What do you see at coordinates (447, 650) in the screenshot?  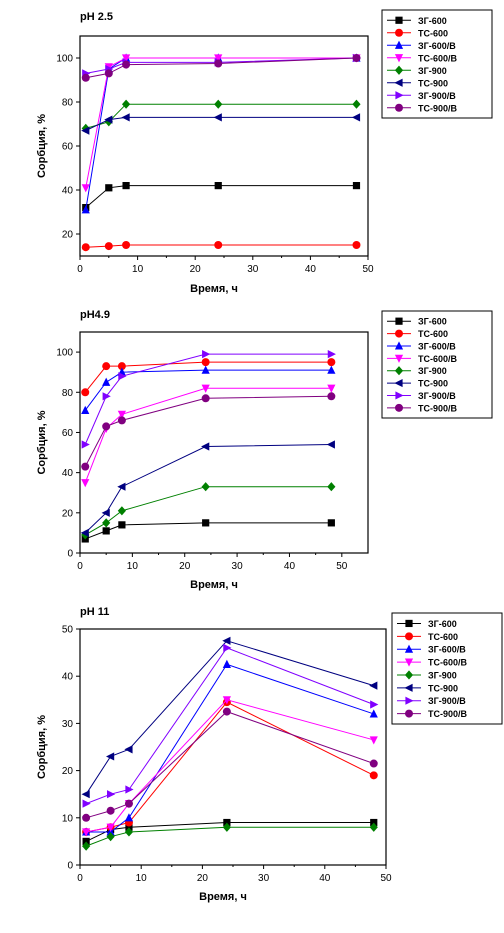 I see `legend-label: ЗГ-600/B` at bounding box center [447, 650].